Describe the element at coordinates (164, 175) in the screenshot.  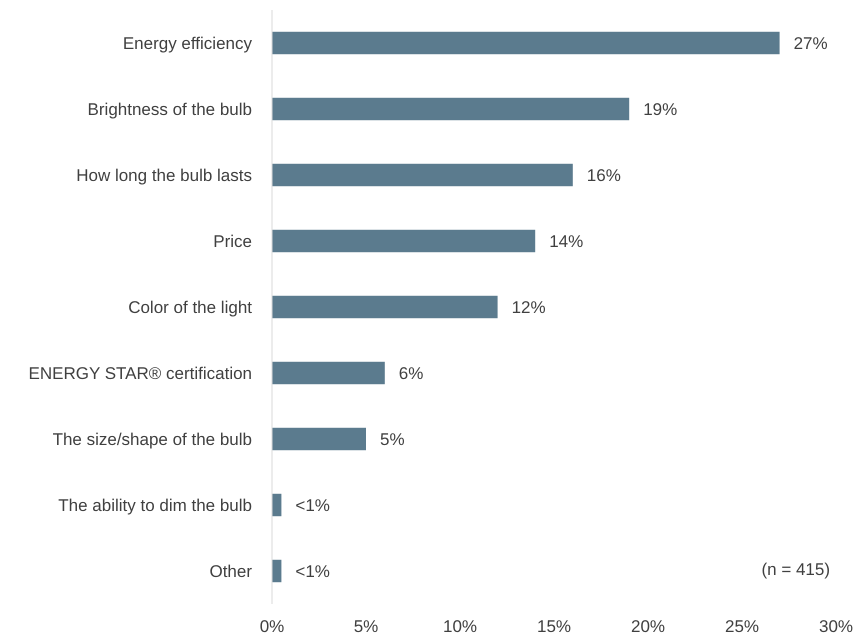
I see `y-tick-label: How long the bulb lasts` at that location.